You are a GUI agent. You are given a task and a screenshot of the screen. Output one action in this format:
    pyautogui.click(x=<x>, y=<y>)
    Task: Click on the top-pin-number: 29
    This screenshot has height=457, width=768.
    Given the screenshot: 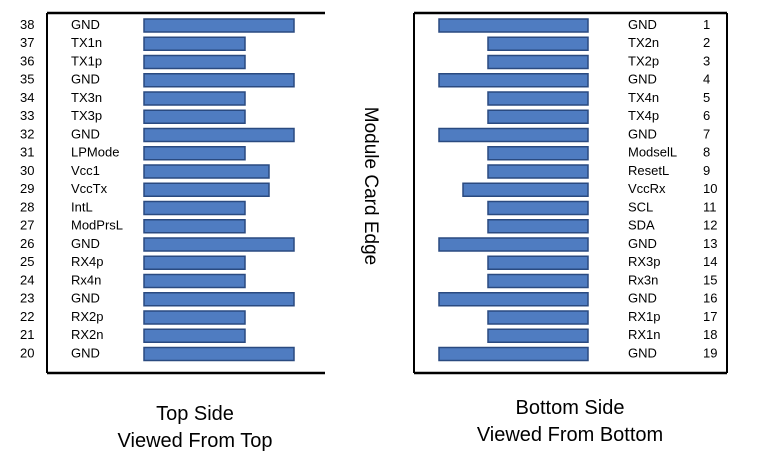 What is the action you would take?
    pyautogui.click(x=27, y=188)
    